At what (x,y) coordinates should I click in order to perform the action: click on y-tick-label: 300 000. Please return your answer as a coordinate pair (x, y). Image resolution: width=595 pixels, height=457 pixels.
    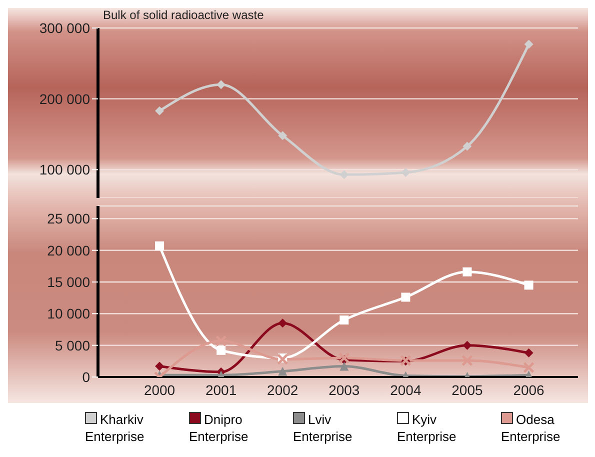
    Looking at the image, I should click on (64, 28).